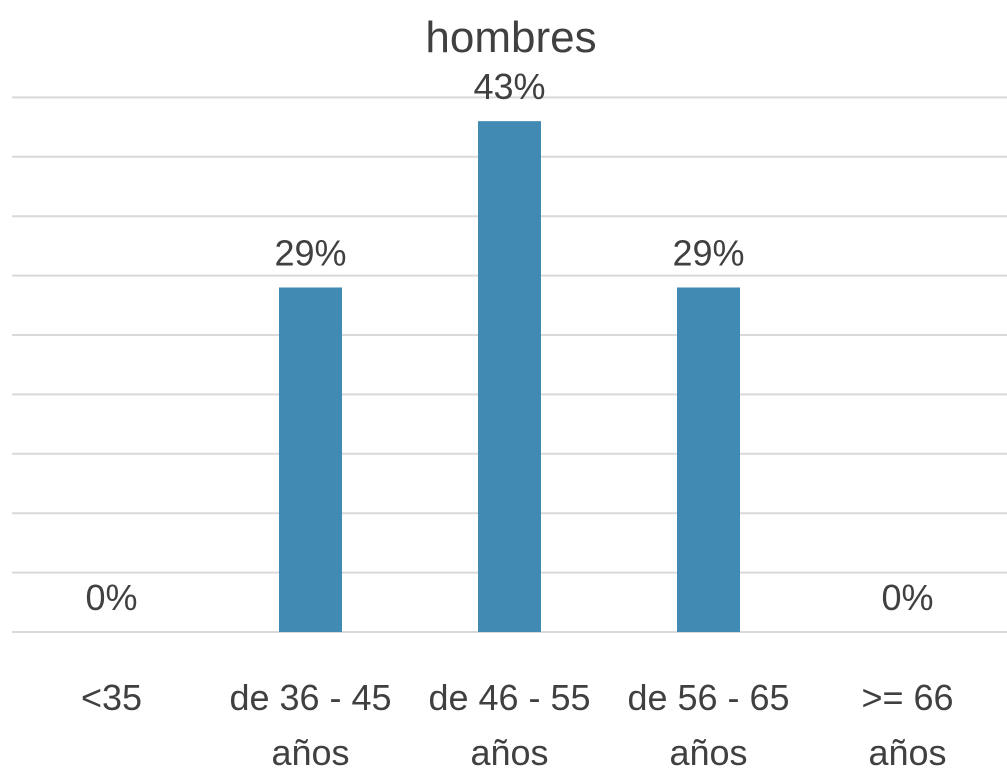 The image size is (1007, 775). I want to click on x-tick-label-line: >= 66, so click(907, 697).